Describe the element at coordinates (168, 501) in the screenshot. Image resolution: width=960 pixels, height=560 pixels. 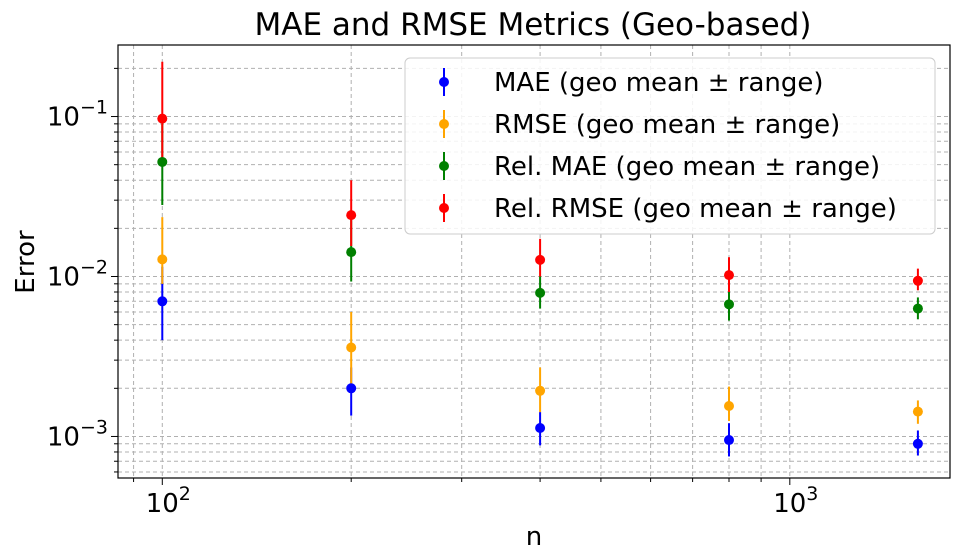
I see `x-tick-label: 10²` at that location.